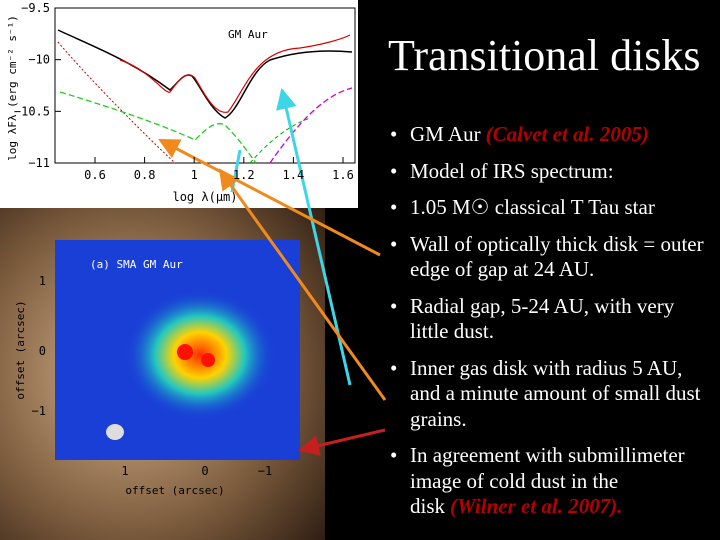 The image size is (720, 540). What do you see at coordinates (265, 471) in the screenshot?
I see `x-tick-label: −1` at bounding box center [265, 471].